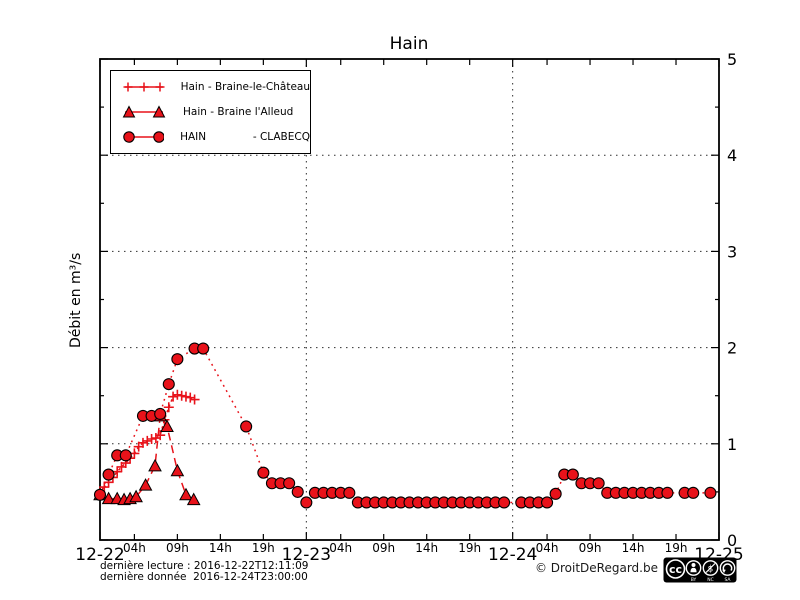  Describe the element at coordinates (76, 300) in the screenshot. I see `y-axis-title: Débit en m³/s` at that location.